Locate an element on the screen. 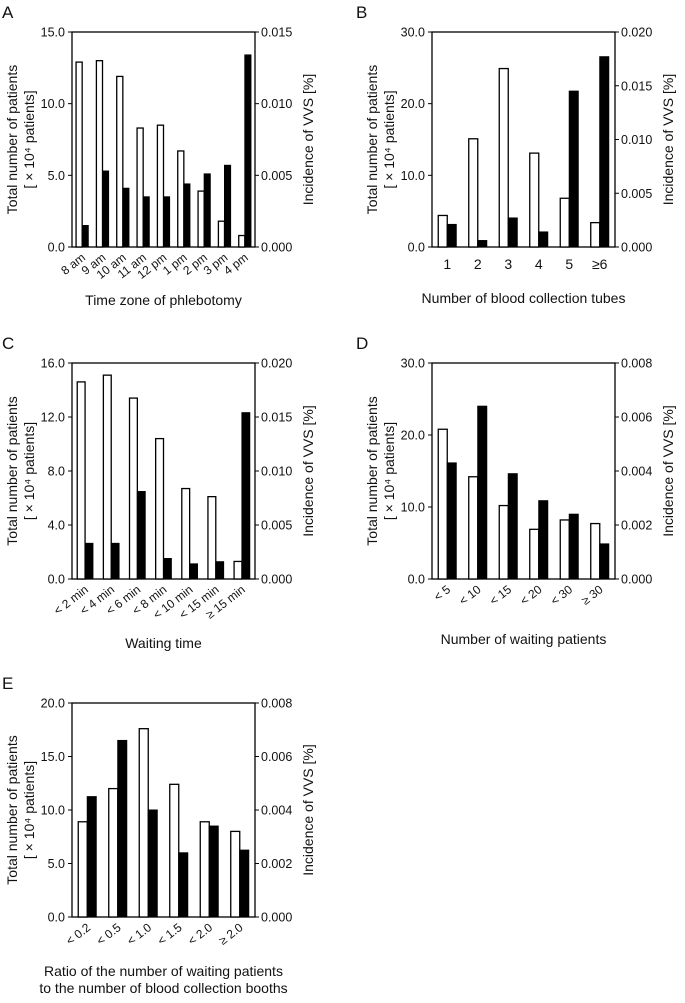 The image size is (685, 1003). category-label: < 10 is located at coordinates (470, 595).